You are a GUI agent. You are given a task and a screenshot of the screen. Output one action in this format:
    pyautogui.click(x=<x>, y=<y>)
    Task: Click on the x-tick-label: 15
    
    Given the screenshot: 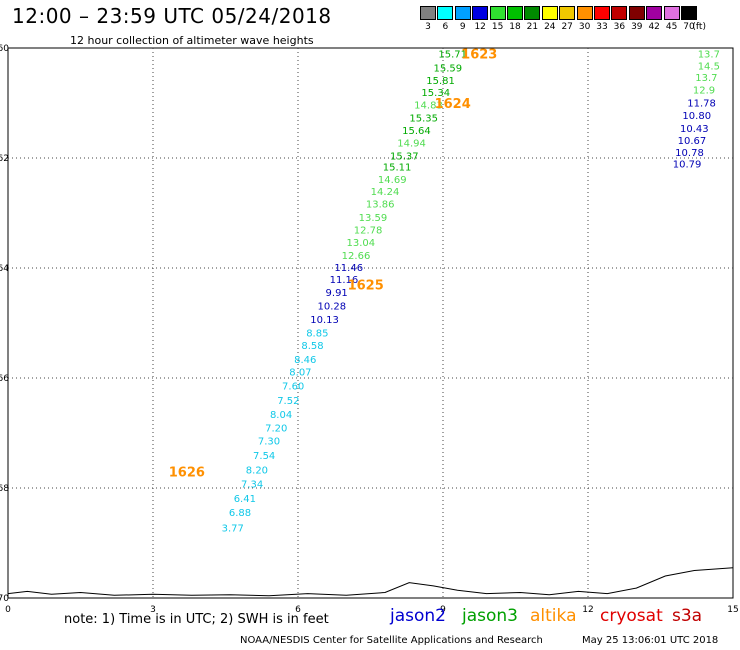 What is the action you would take?
    pyautogui.click(x=732, y=610)
    